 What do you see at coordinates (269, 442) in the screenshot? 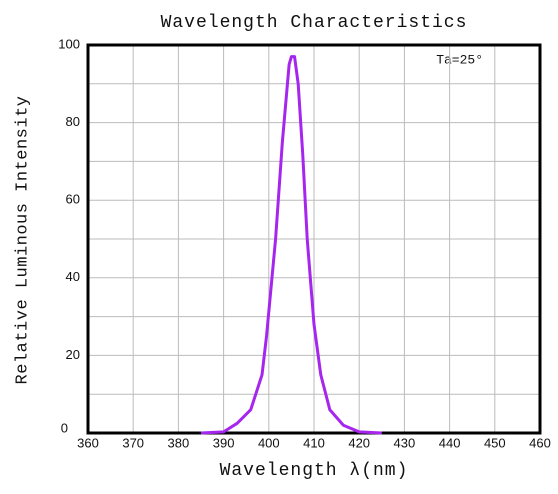
I see `x-tick-label: 400` at bounding box center [269, 442].